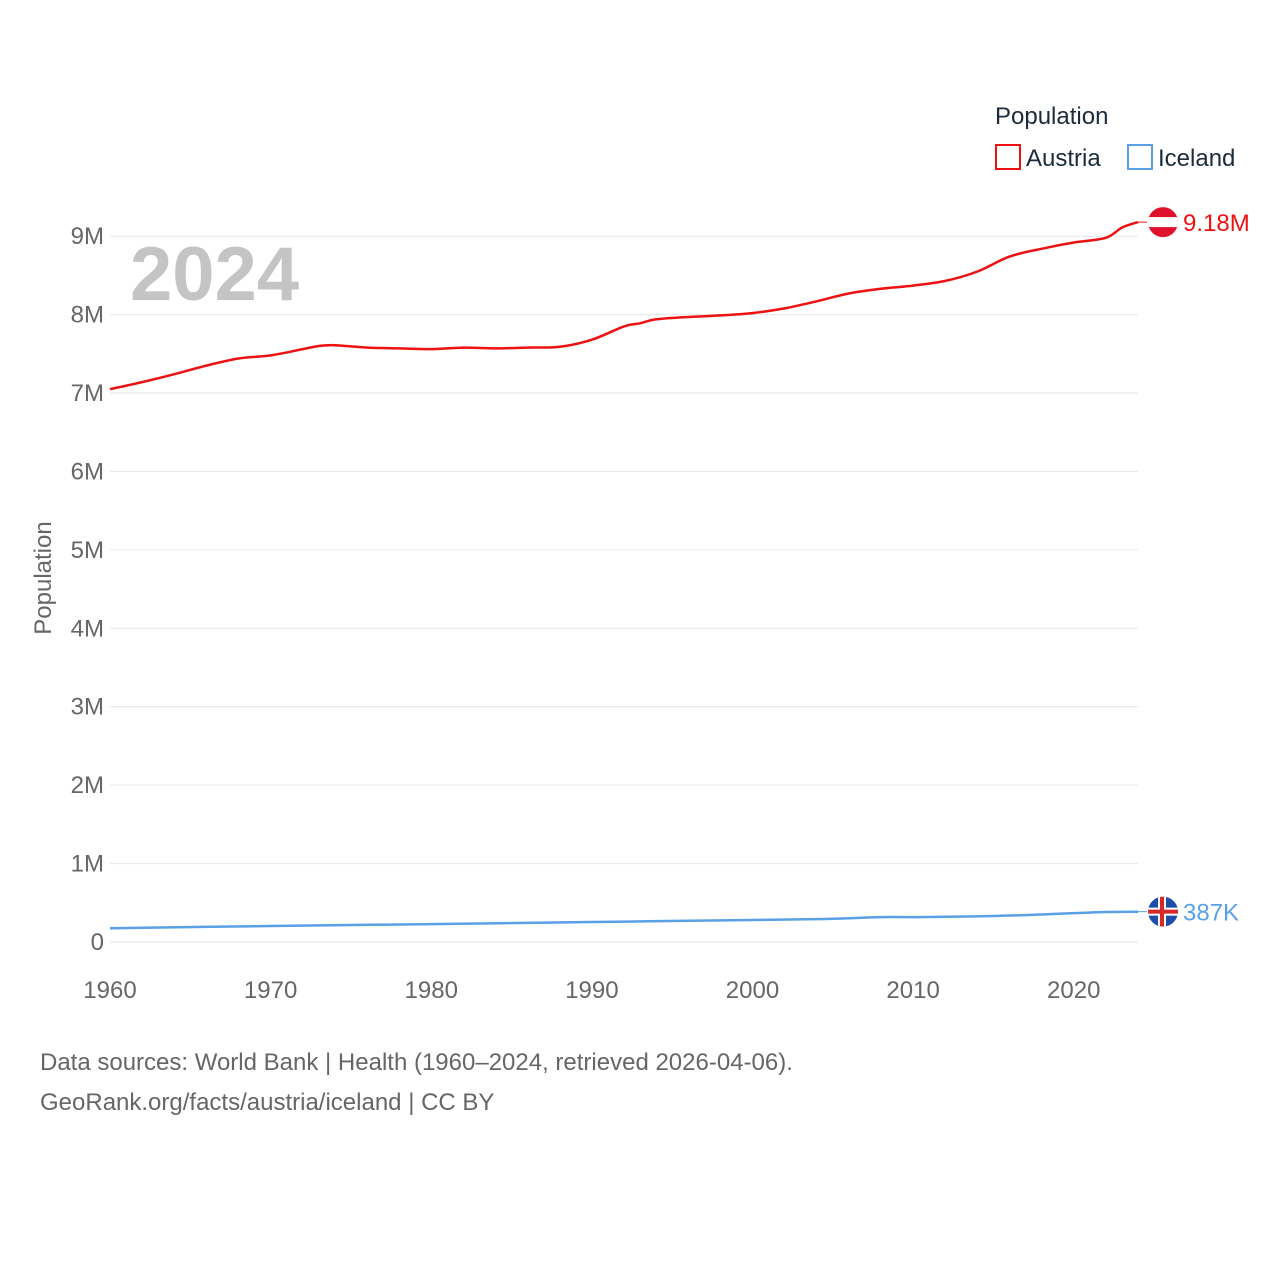 The width and height of the screenshot is (1280, 1285). What do you see at coordinates (270, 990) in the screenshot?
I see `x-tick-label: 1970` at bounding box center [270, 990].